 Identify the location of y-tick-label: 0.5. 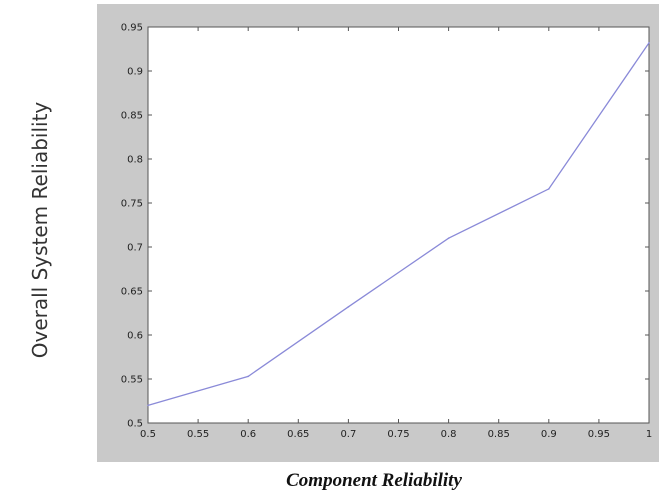
(135, 424).